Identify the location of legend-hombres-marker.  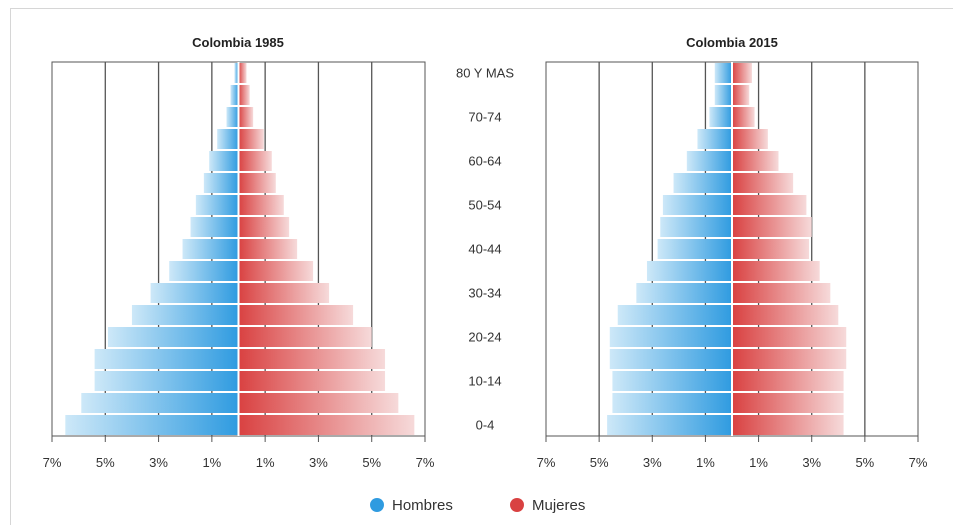
(377, 505).